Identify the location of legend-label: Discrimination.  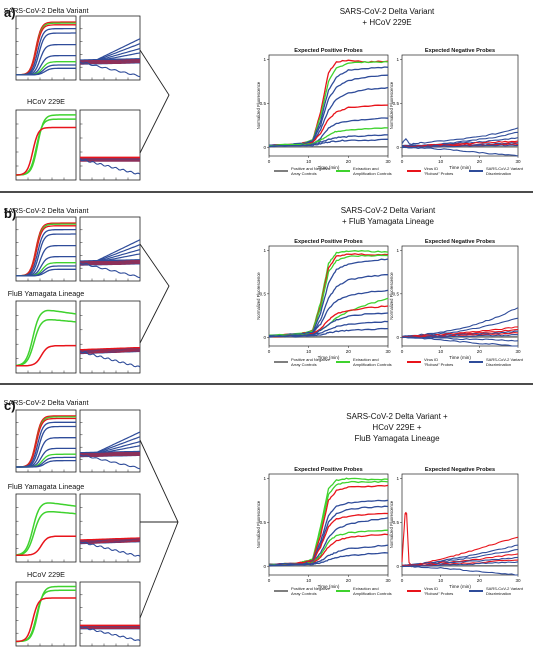
(498, 173).